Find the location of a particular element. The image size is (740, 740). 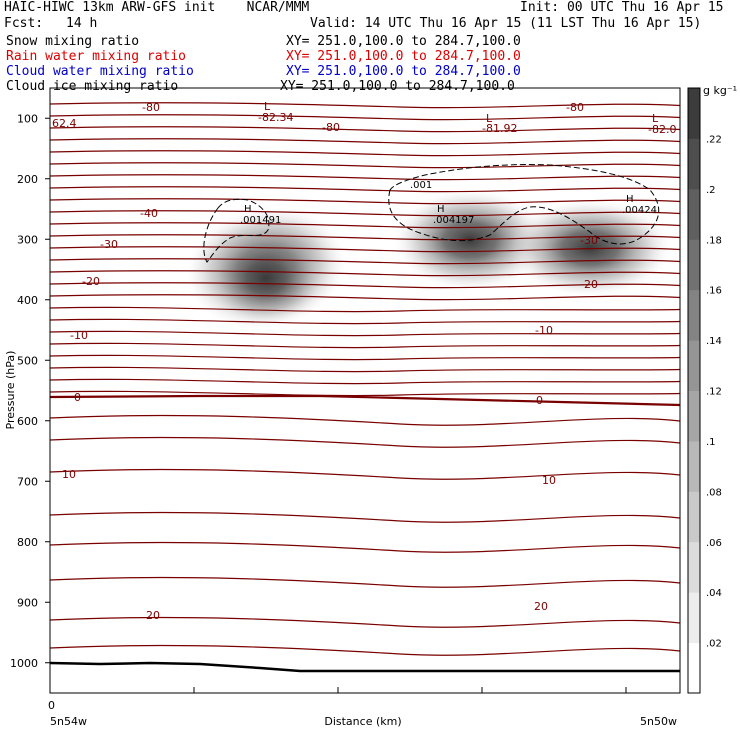

terrain-surface is located at coordinates (365, 667).